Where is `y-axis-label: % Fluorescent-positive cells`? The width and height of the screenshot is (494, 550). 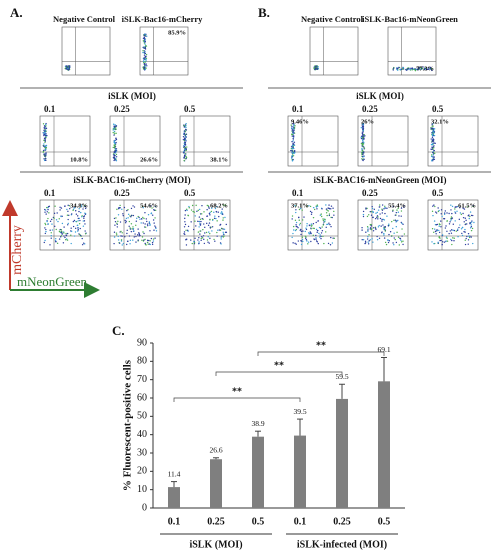
y-axis-label: % Fluorescent-positive cells is located at coordinates (128, 425).